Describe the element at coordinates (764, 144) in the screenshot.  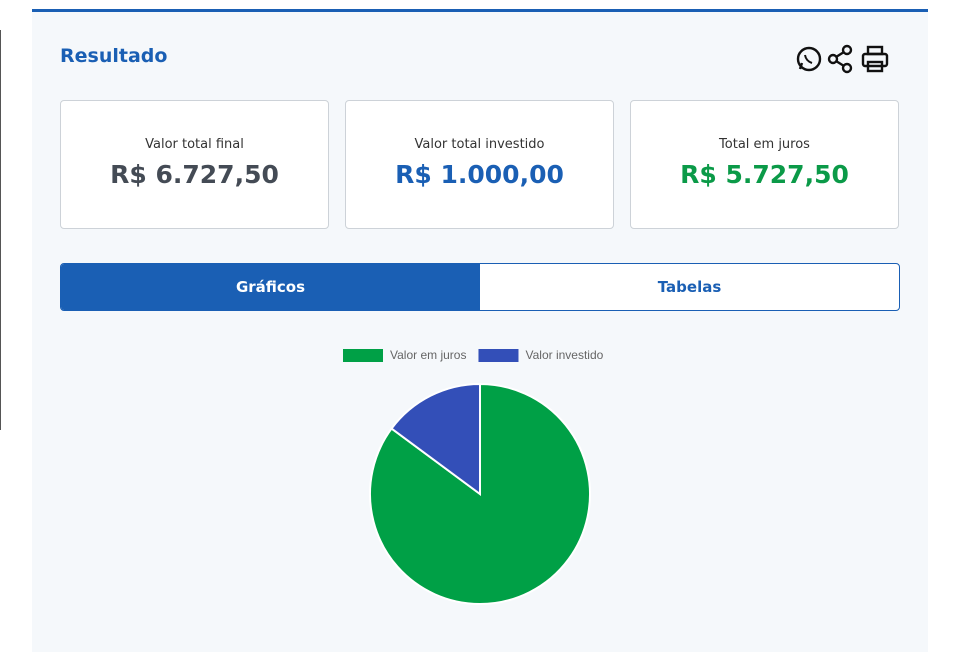
I see `card-label: Total em juros` at that location.